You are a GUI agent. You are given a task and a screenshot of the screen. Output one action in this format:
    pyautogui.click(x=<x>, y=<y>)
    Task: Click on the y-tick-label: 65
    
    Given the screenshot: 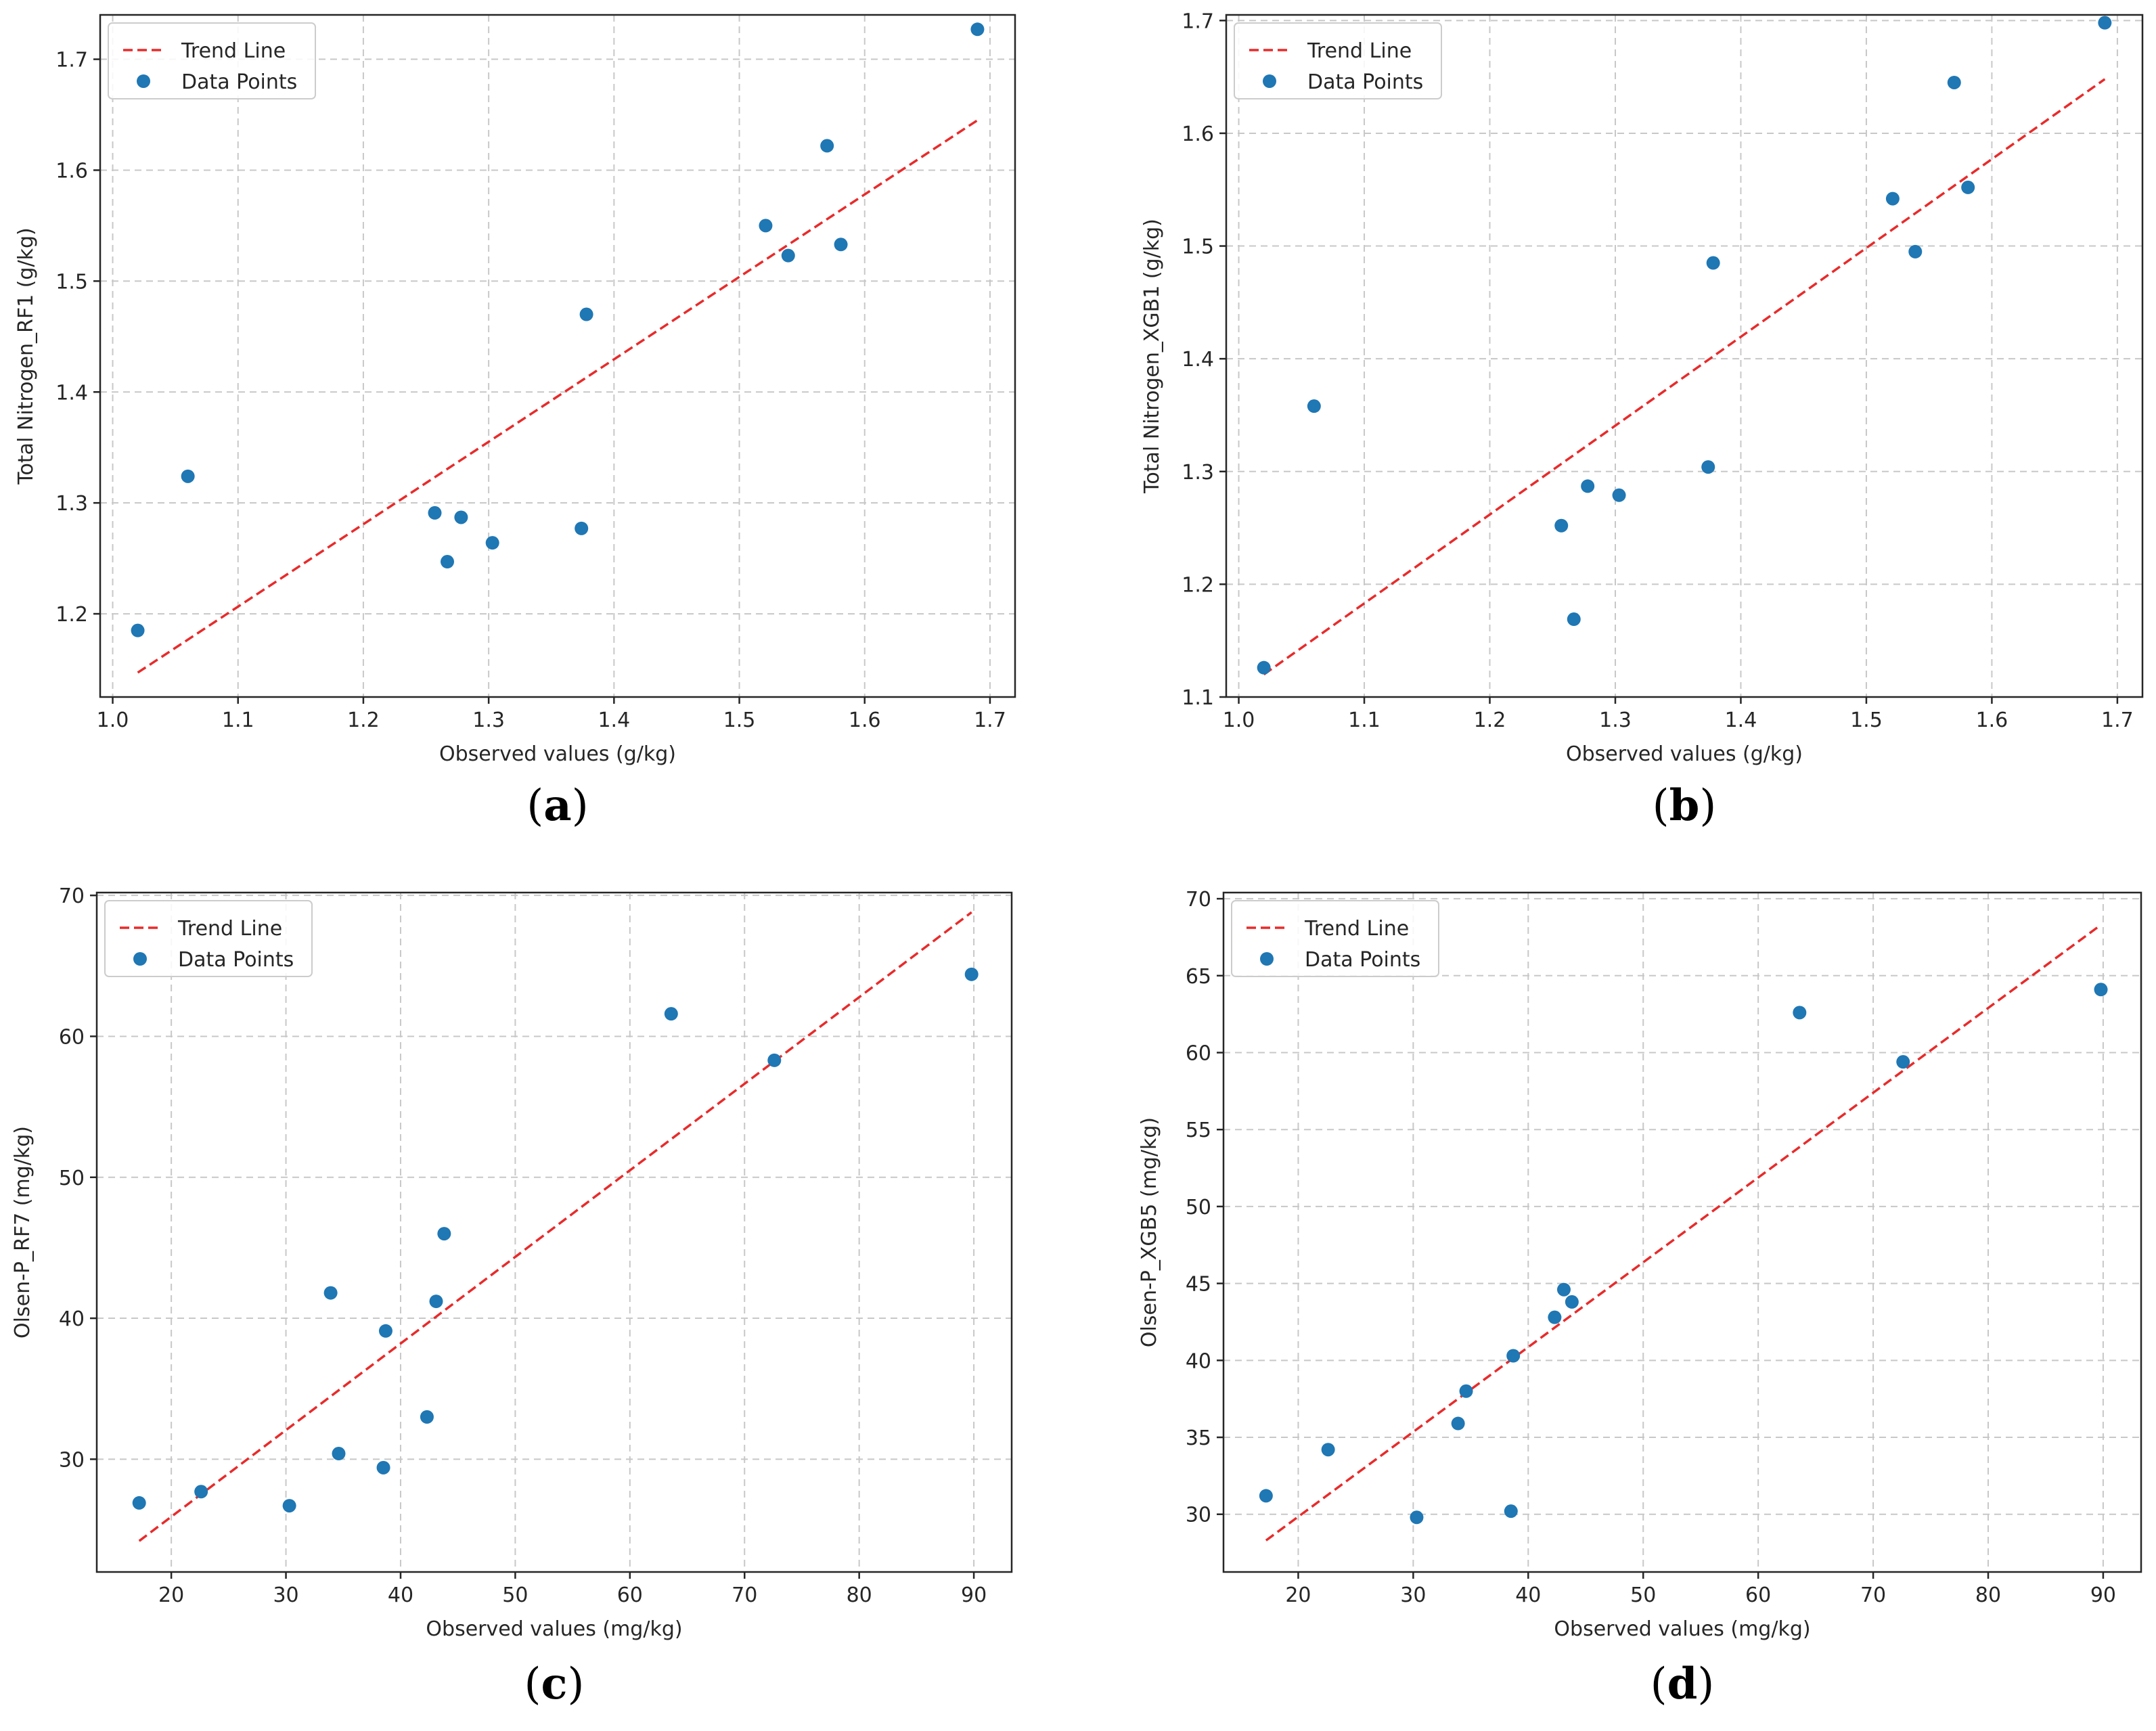 What is the action you would take?
    pyautogui.click(x=1198, y=977)
    